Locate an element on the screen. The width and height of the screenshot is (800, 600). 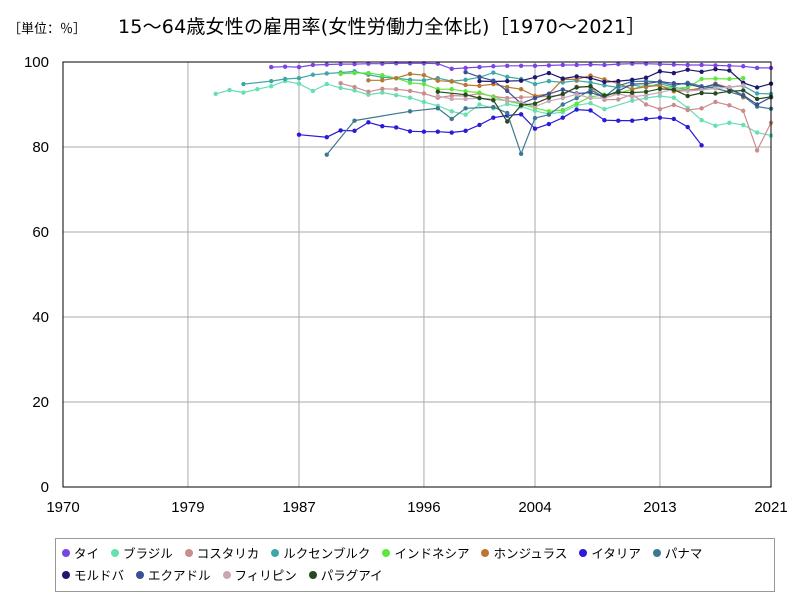
legend-label: タイ is located at coordinates (87, 553).